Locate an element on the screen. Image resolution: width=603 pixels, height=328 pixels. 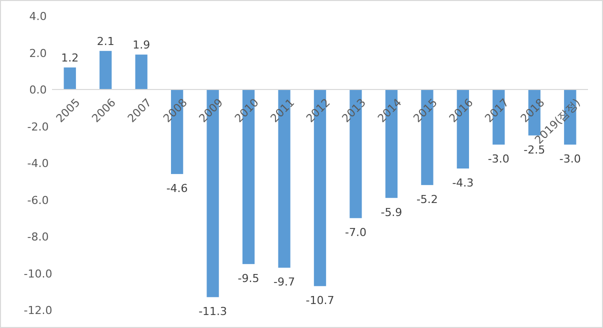
data-label: 1.2 is located at coordinates (70, 57).